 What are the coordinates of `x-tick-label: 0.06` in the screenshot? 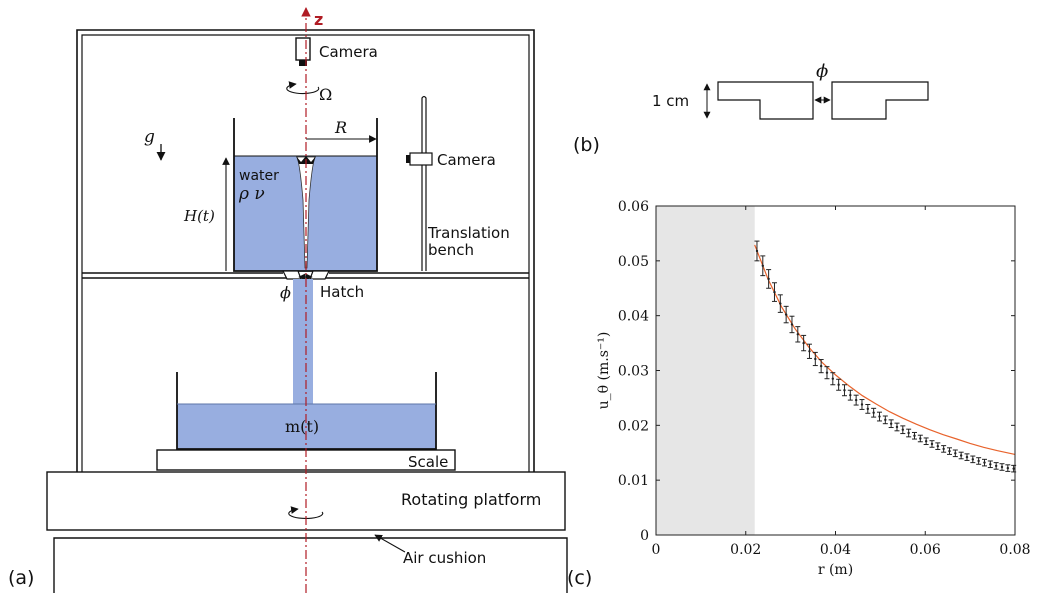 It's located at (925, 550).